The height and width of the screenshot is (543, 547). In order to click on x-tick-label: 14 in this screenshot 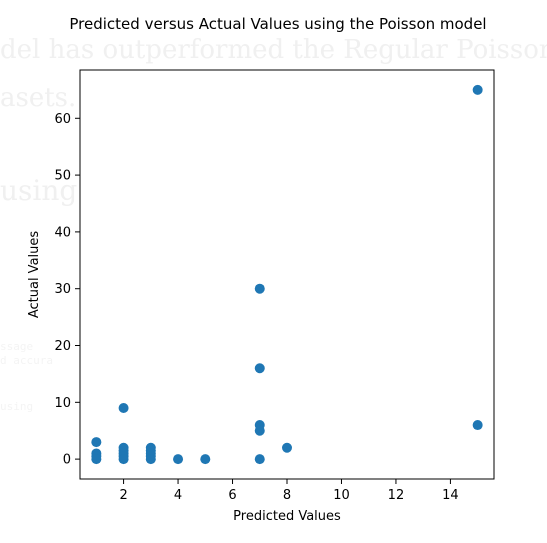, I will do `click(450, 495)`.